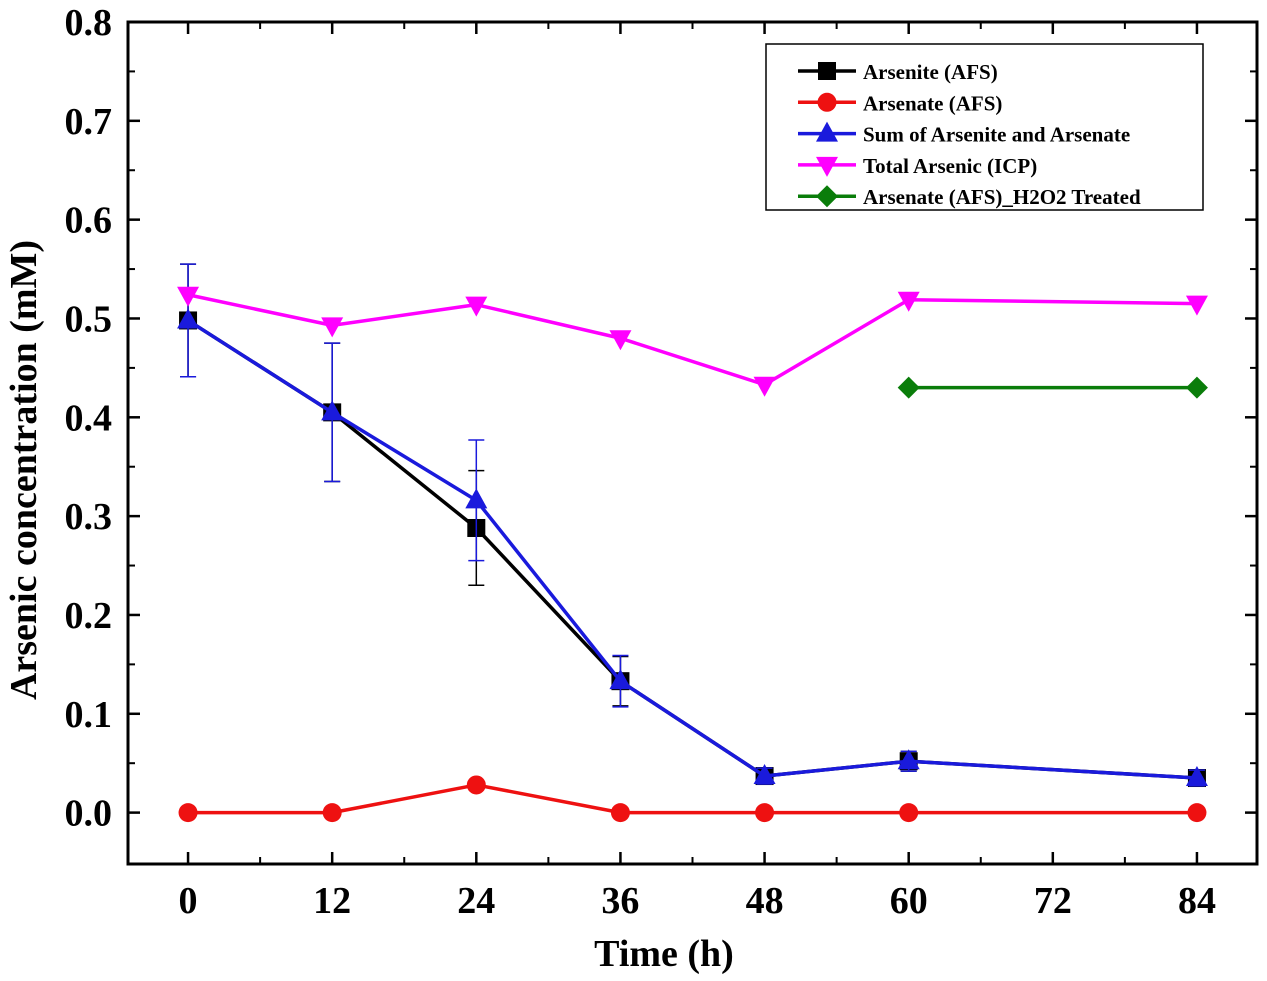 Image resolution: width=1267 pixels, height=981 pixels. I want to click on legend-label: Arsenate (AFS), so click(932, 103).